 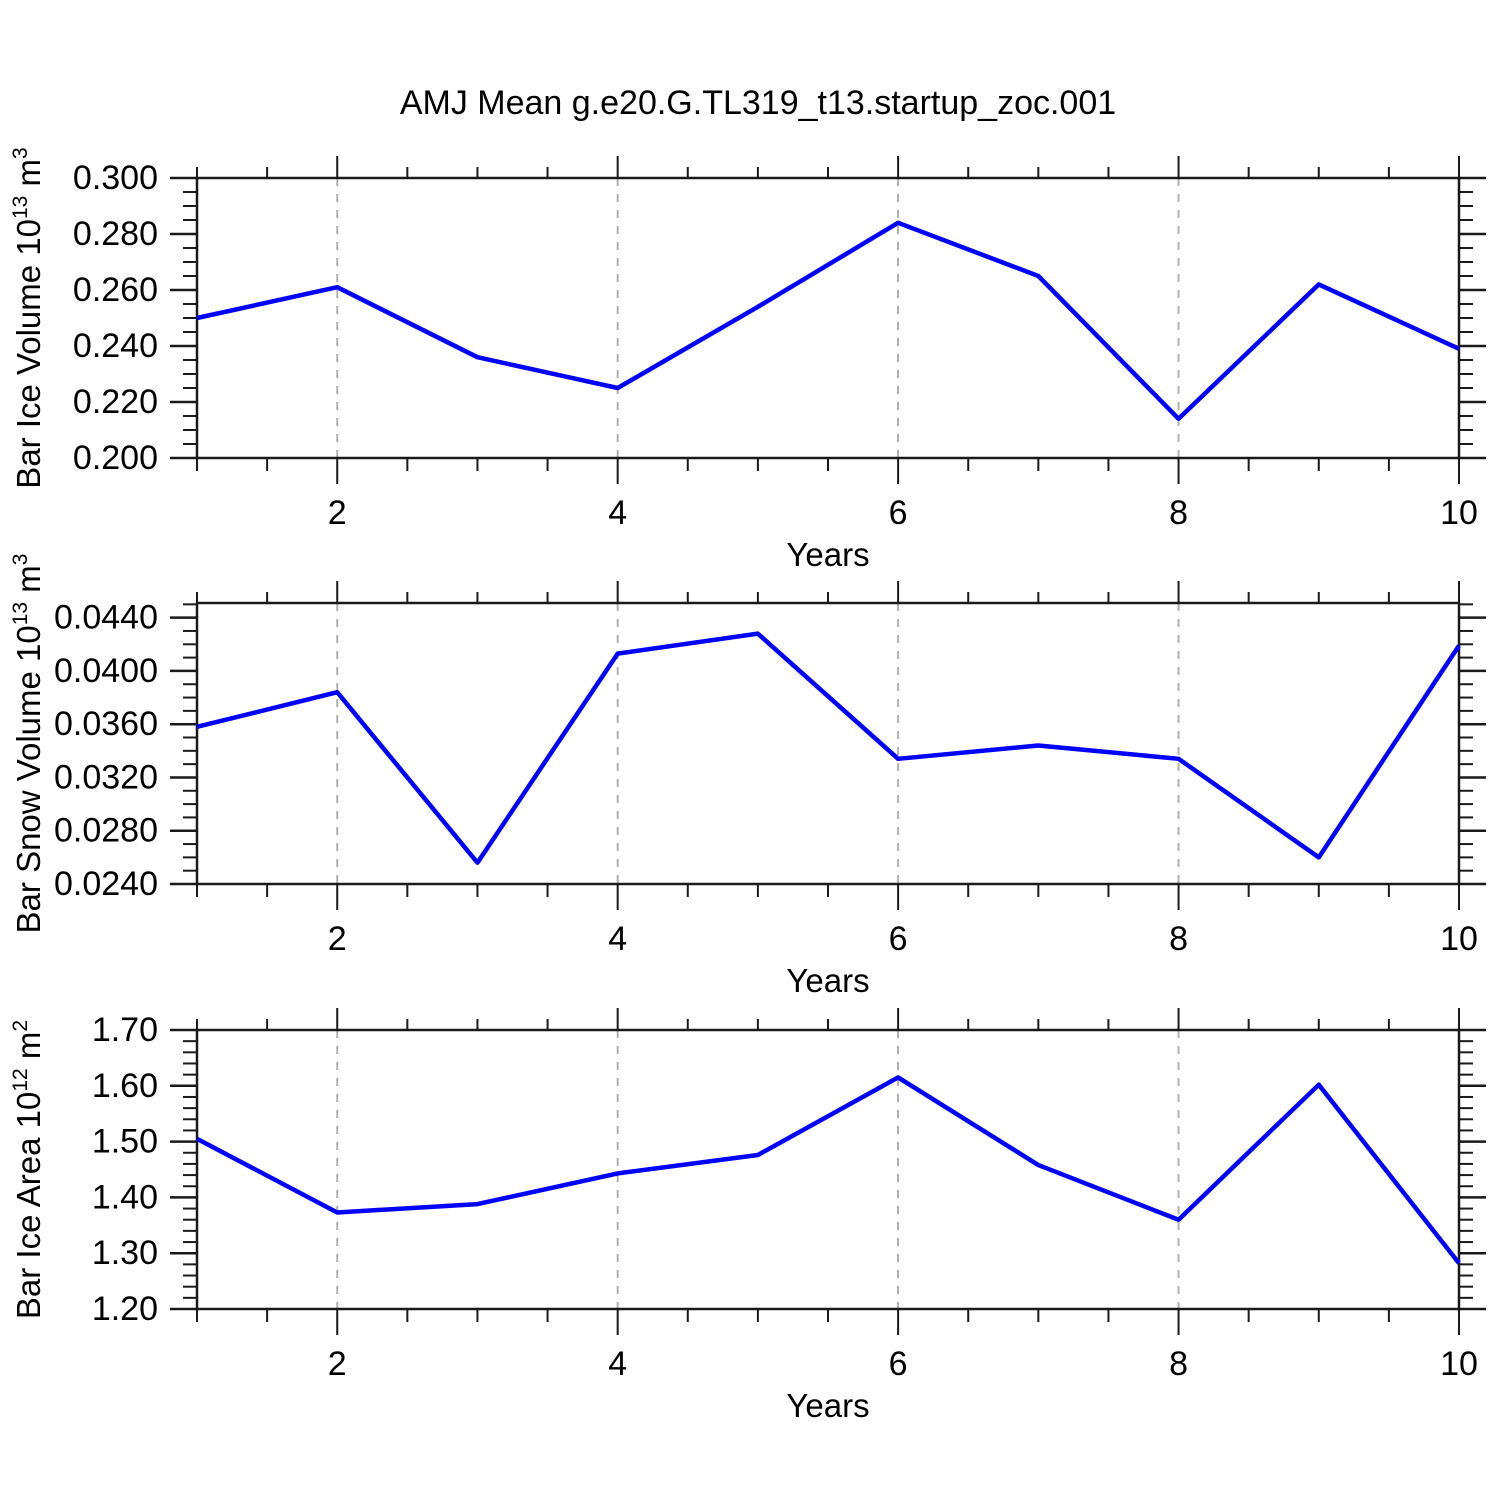 What do you see at coordinates (125, 1086) in the screenshot?
I see `y-tick-label: 1.60` at bounding box center [125, 1086].